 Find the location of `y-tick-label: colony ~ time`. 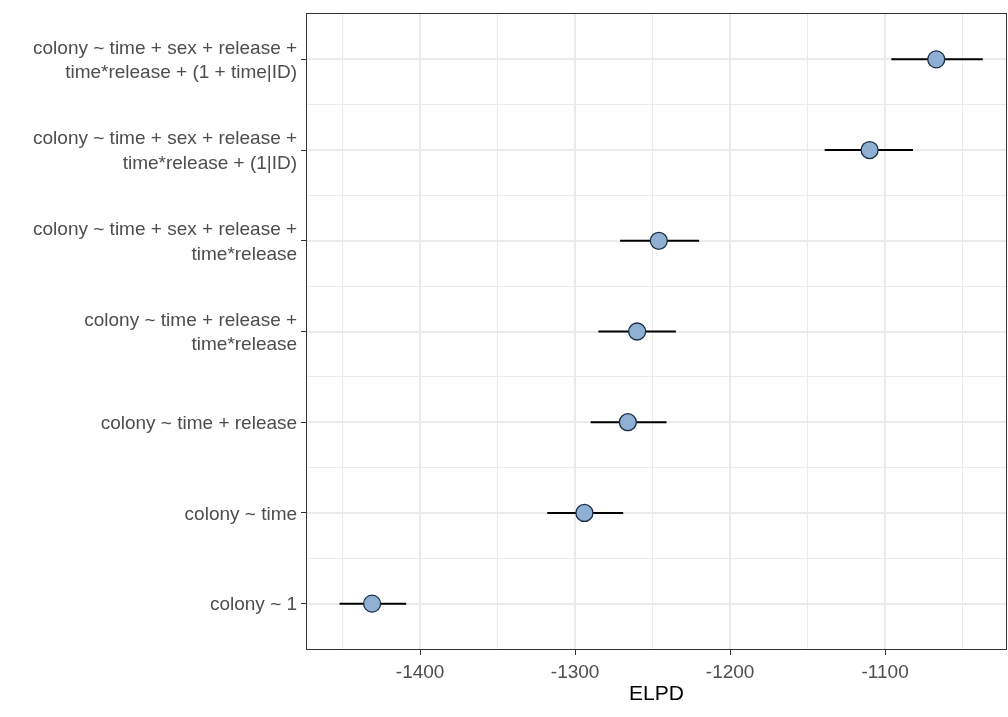

y-tick-label: colony ~ time is located at coordinates (241, 513).